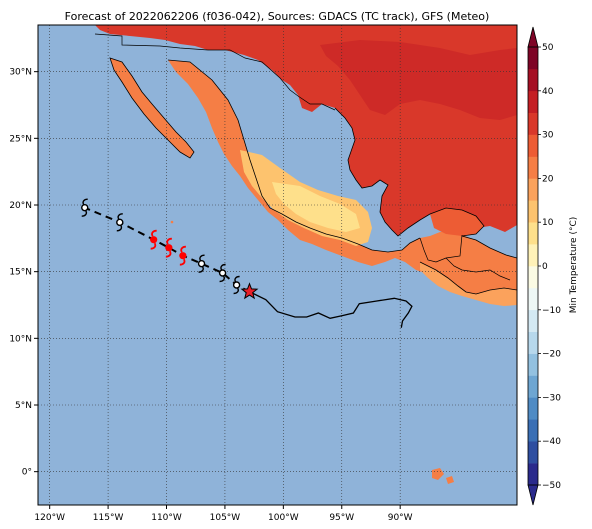 The width and height of the screenshot is (592, 529). What do you see at coordinates (341, 518) in the screenshot?
I see `lon-tick-label-5: 95°W` at bounding box center [341, 518].